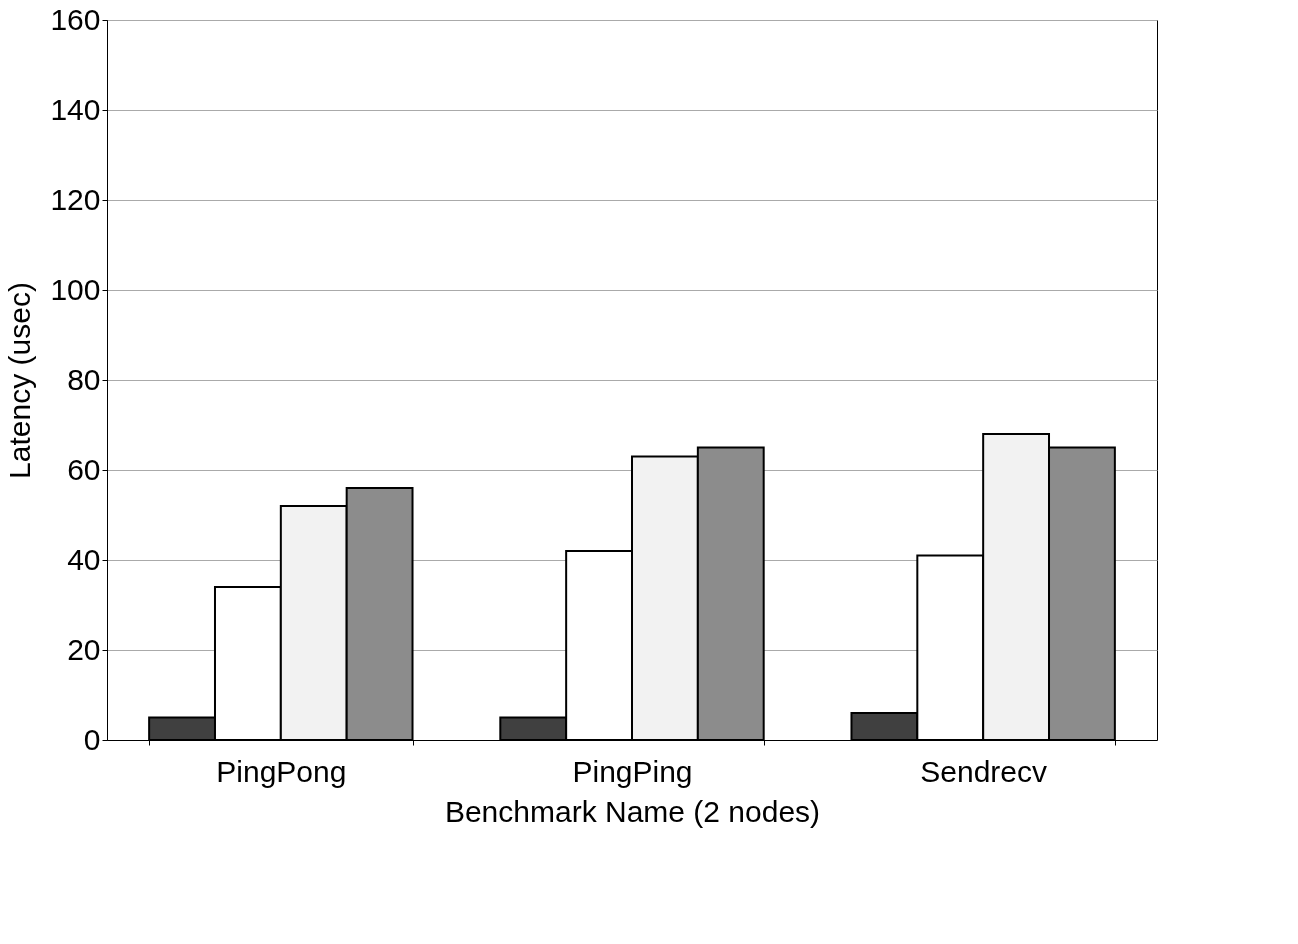 The image size is (1298, 944). I want to click on y-tick-label: 160, so click(75, 19).